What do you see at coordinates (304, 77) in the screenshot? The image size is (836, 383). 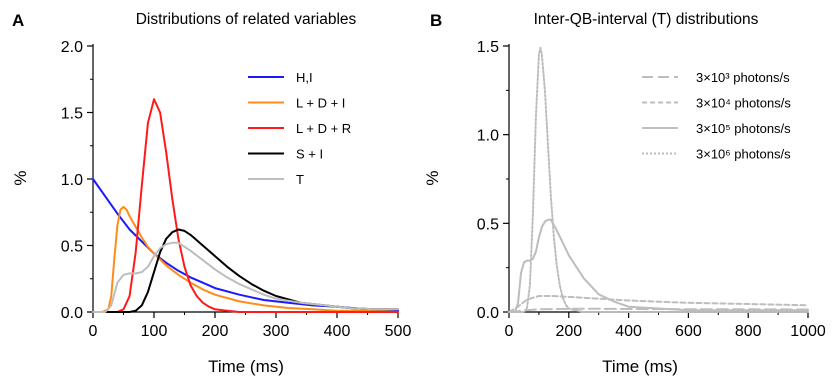 I see `panel-a-legend-label: H,I` at bounding box center [304, 77].